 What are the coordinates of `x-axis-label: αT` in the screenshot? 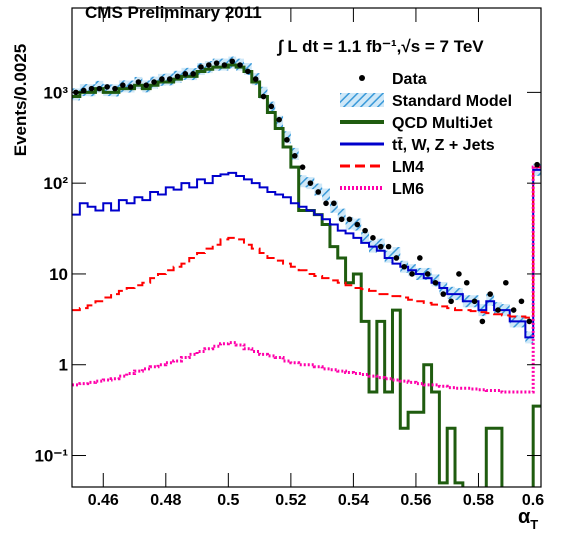 It's located at (528, 519).